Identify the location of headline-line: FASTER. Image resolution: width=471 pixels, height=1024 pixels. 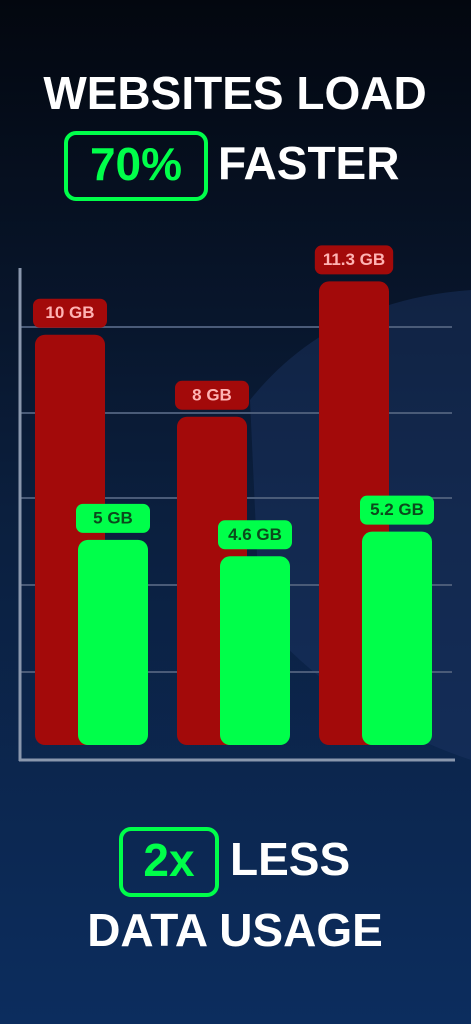
(308, 163).